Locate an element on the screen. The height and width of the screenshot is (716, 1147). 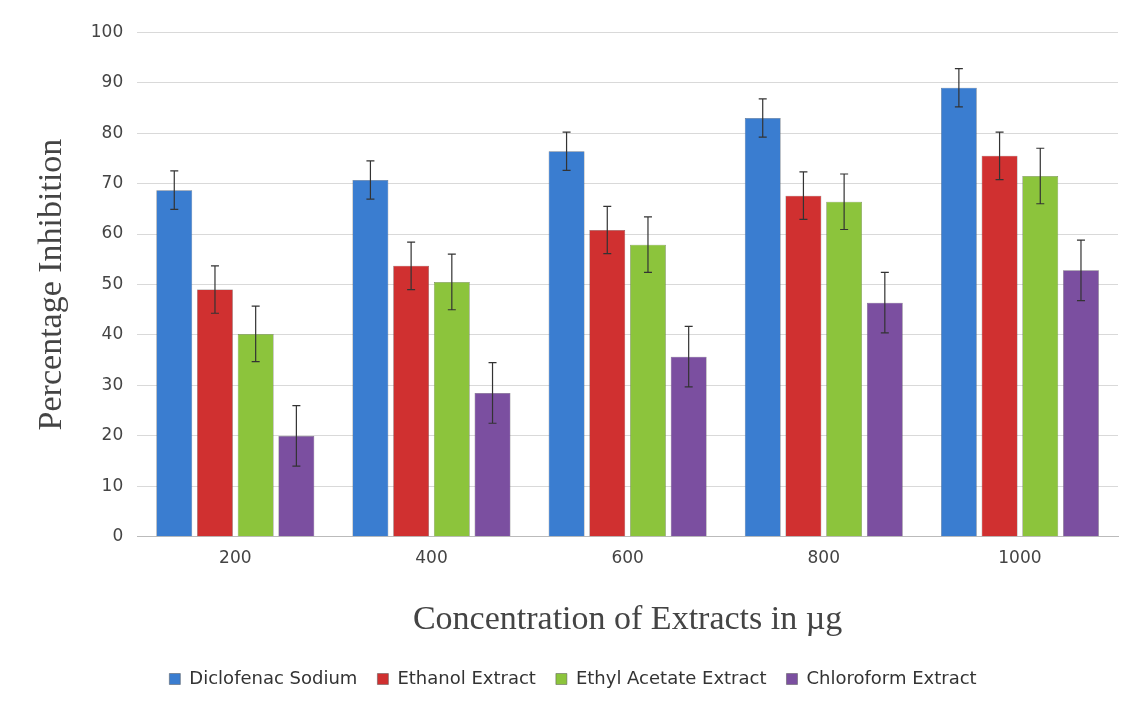
legend-label: Diclofenac Sodium is located at coordinates (273, 677).